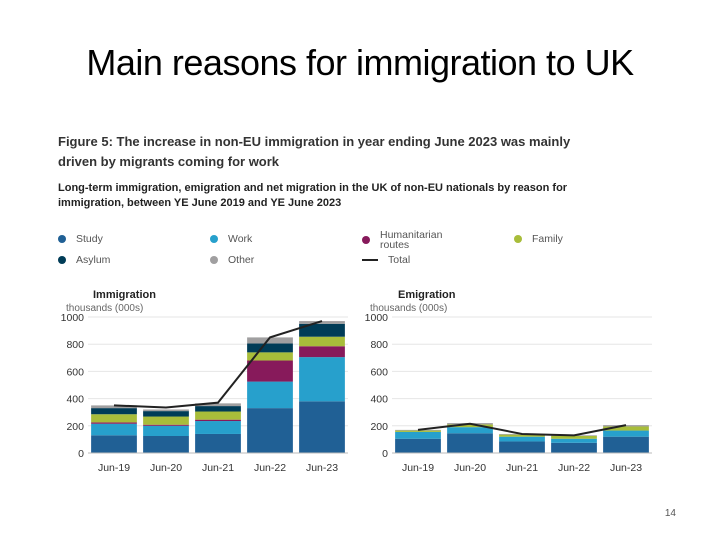  I want to click on legend-item-asylum: Asylum, so click(84, 260).